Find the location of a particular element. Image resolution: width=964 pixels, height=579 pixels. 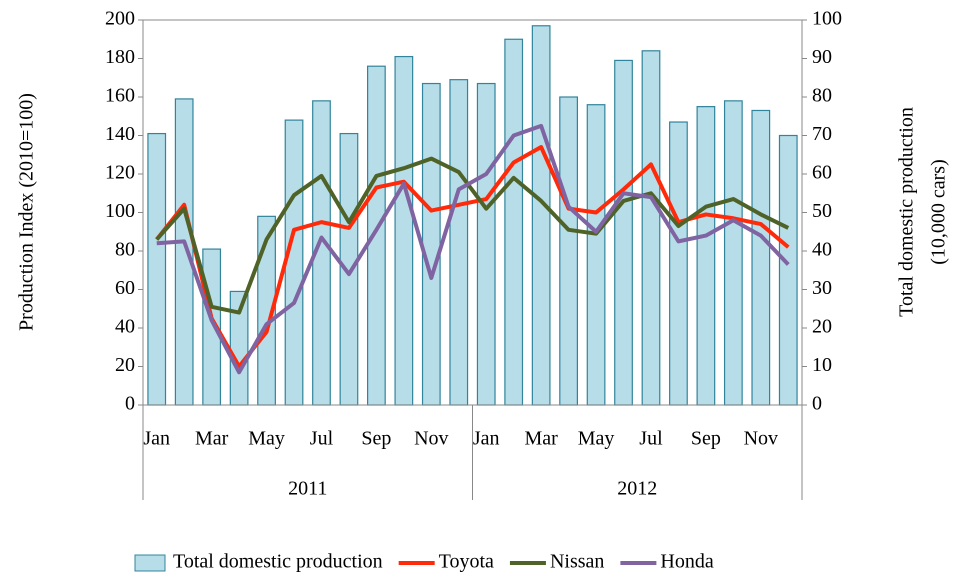

y2-tick-label: 80 is located at coordinates (822, 96).